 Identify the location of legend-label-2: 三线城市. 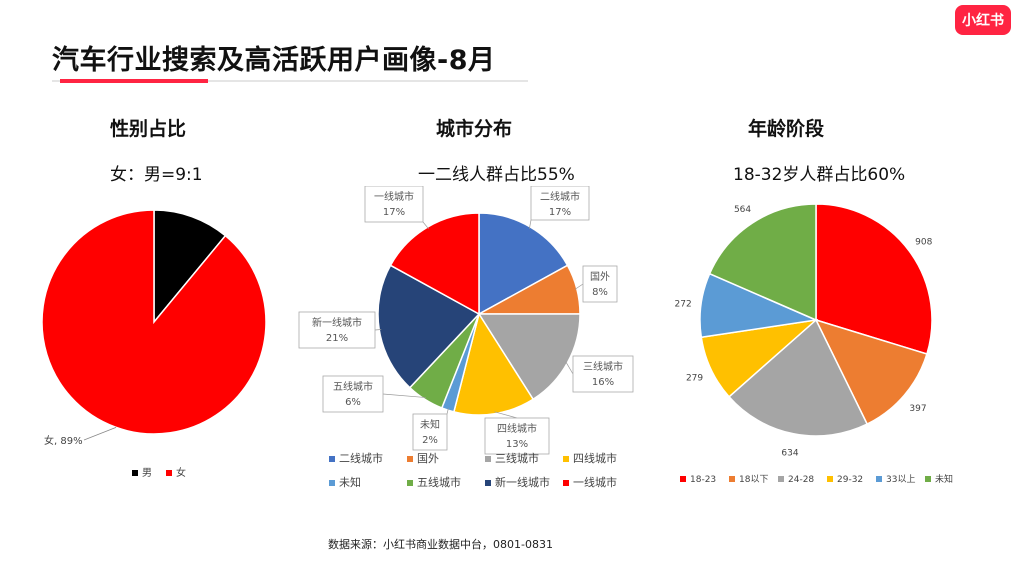
(517, 458).